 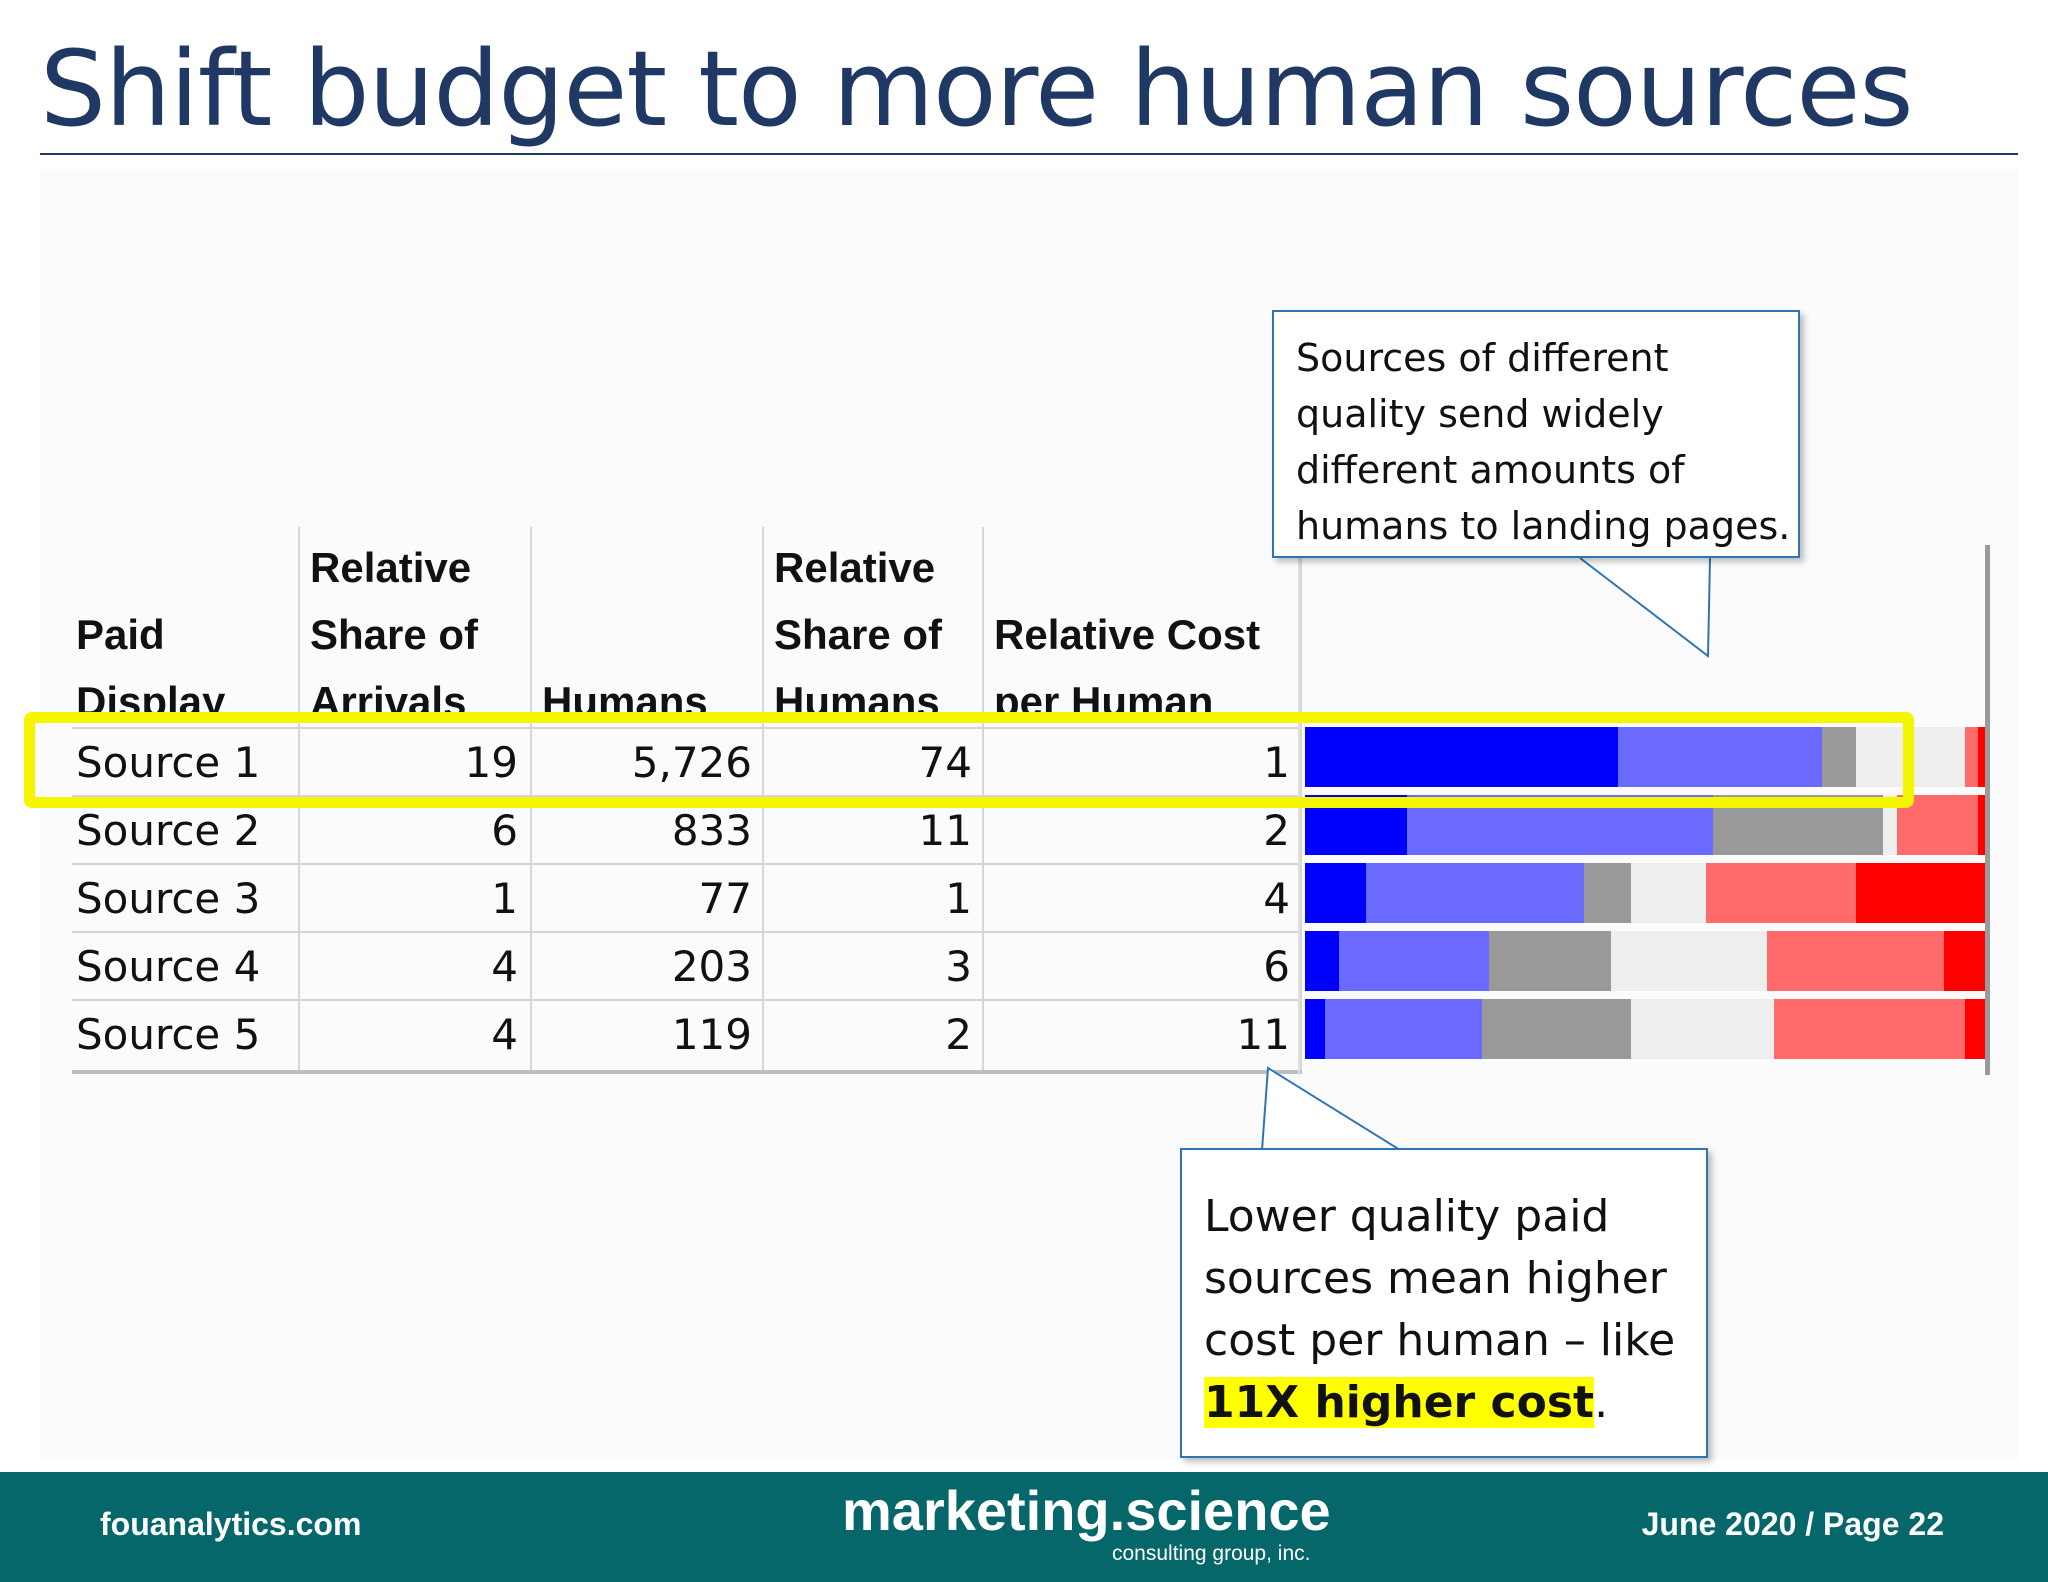 What do you see at coordinates (711, 830) in the screenshot?
I see `humans-value: 833` at bounding box center [711, 830].